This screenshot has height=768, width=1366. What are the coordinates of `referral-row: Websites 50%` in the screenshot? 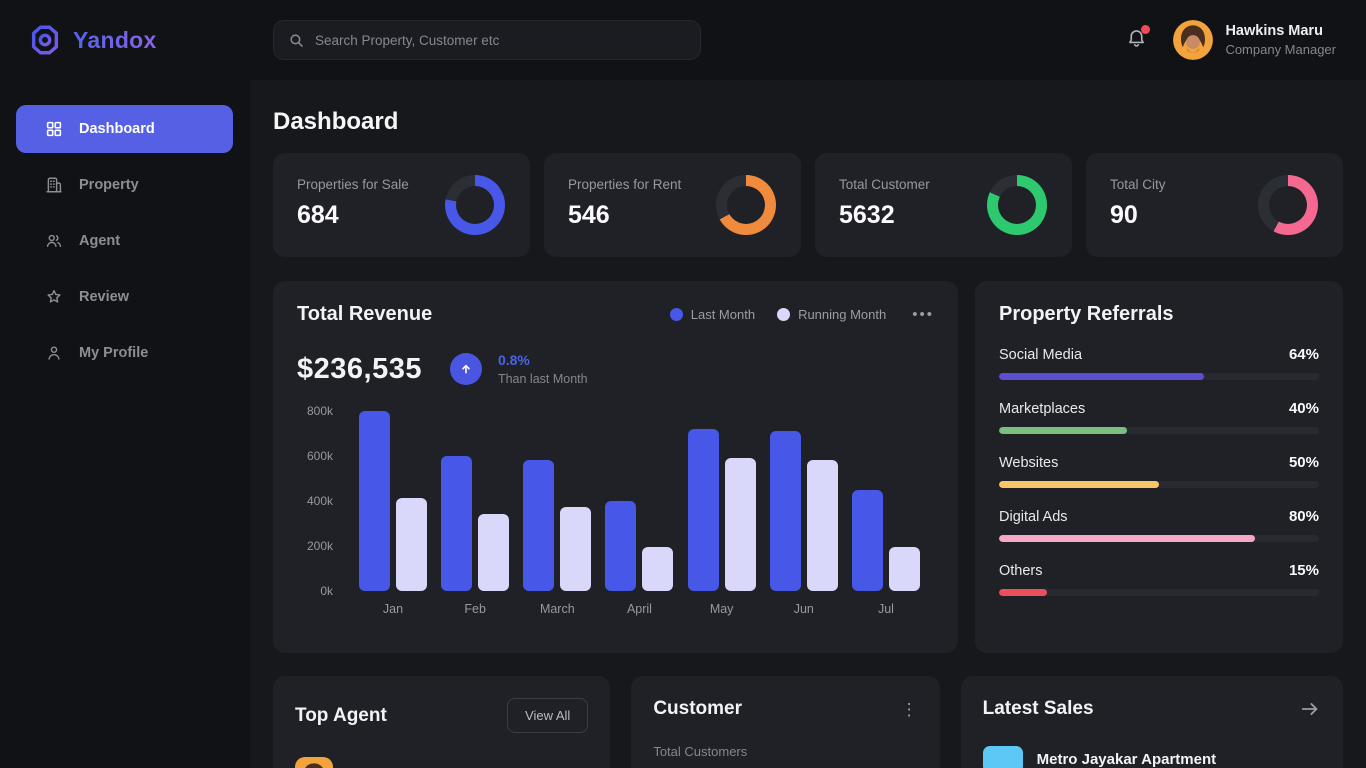 It's located at (1159, 471).